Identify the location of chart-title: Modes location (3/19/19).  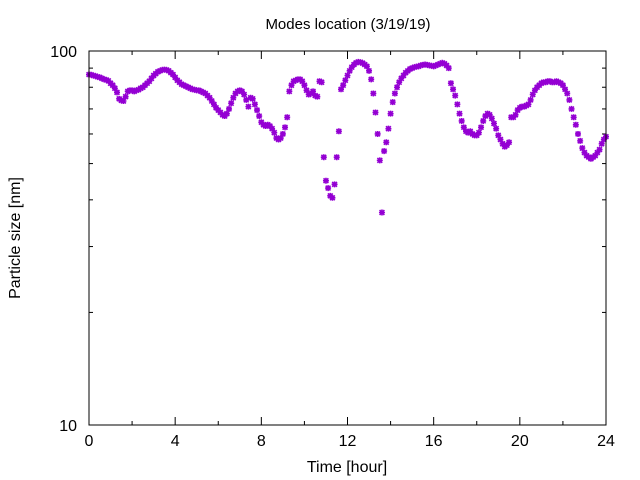
(347, 24).